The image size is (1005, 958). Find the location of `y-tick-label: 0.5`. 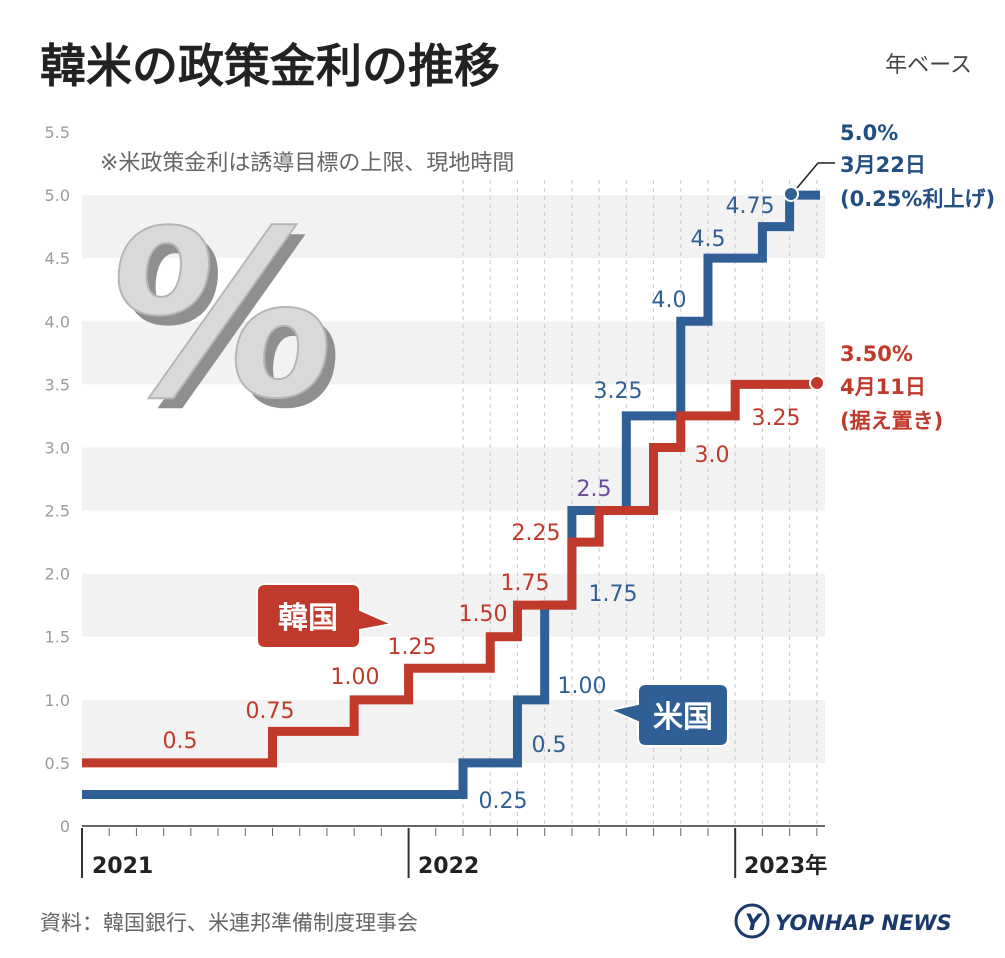

y-tick-label: 0.5 is located at coordinates (57, 763).